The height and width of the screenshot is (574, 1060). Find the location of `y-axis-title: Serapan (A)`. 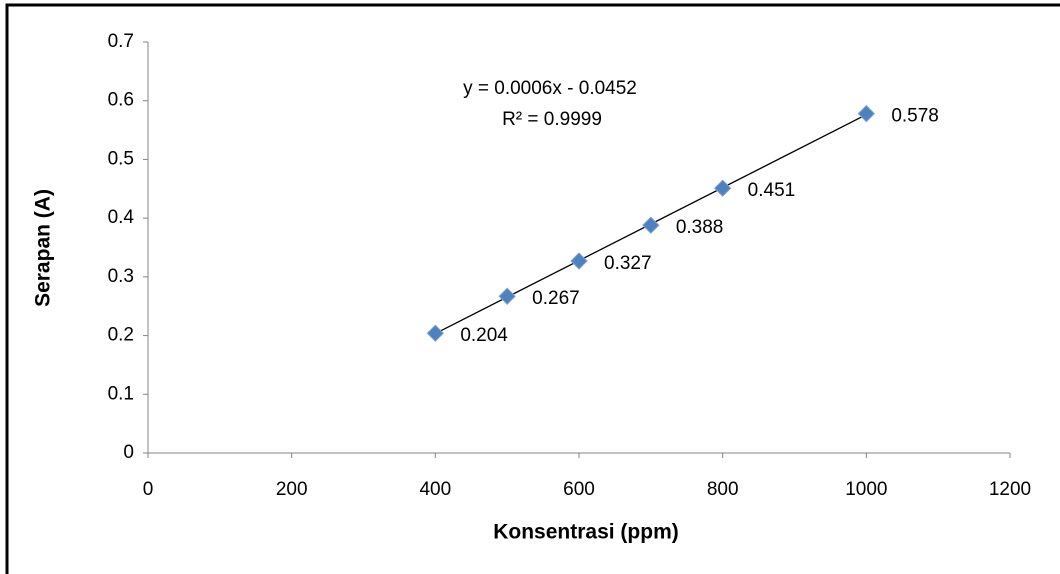

y-axis-title: Serapan (A) is located at coordinates (43, 248).